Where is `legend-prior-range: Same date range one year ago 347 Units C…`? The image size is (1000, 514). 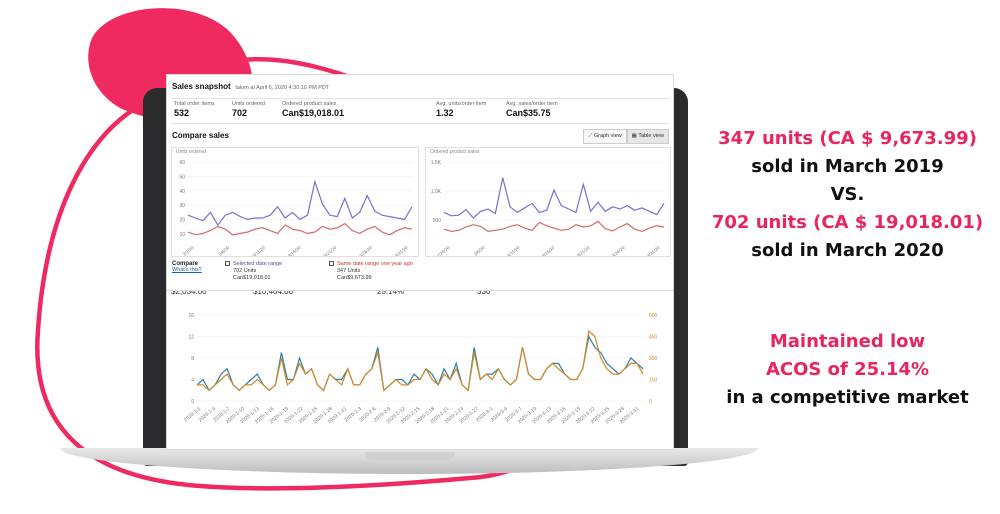
legend-prior-range: Same date range one year ago 347 Units C… is located at coordinates (371, 271).